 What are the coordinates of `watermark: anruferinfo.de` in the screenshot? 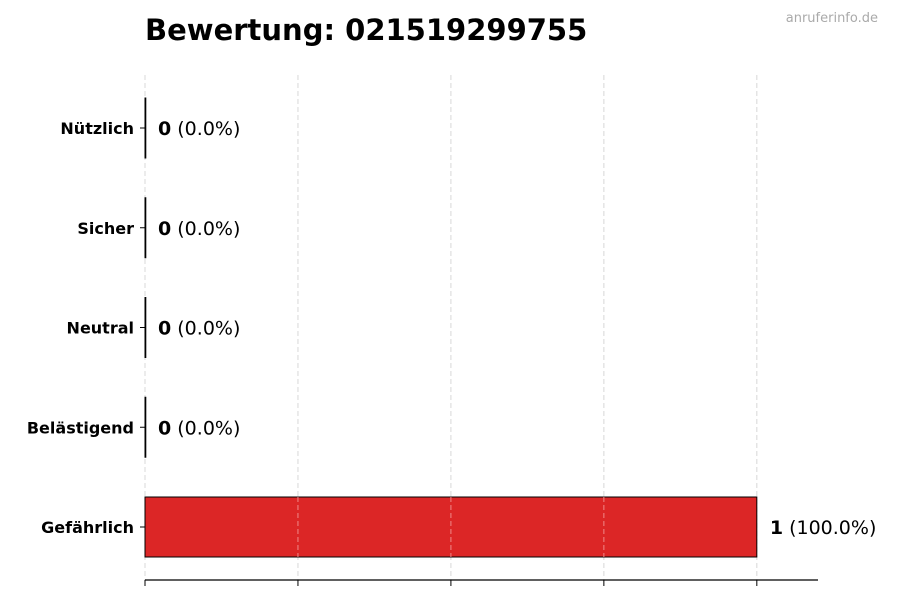 It's located at (832, 18).